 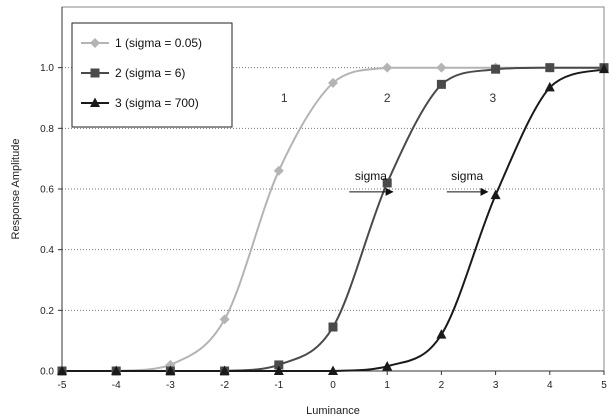 I want to click on legend-label-1: 1 (sigma = 0.05), so click(x=158, y=43).